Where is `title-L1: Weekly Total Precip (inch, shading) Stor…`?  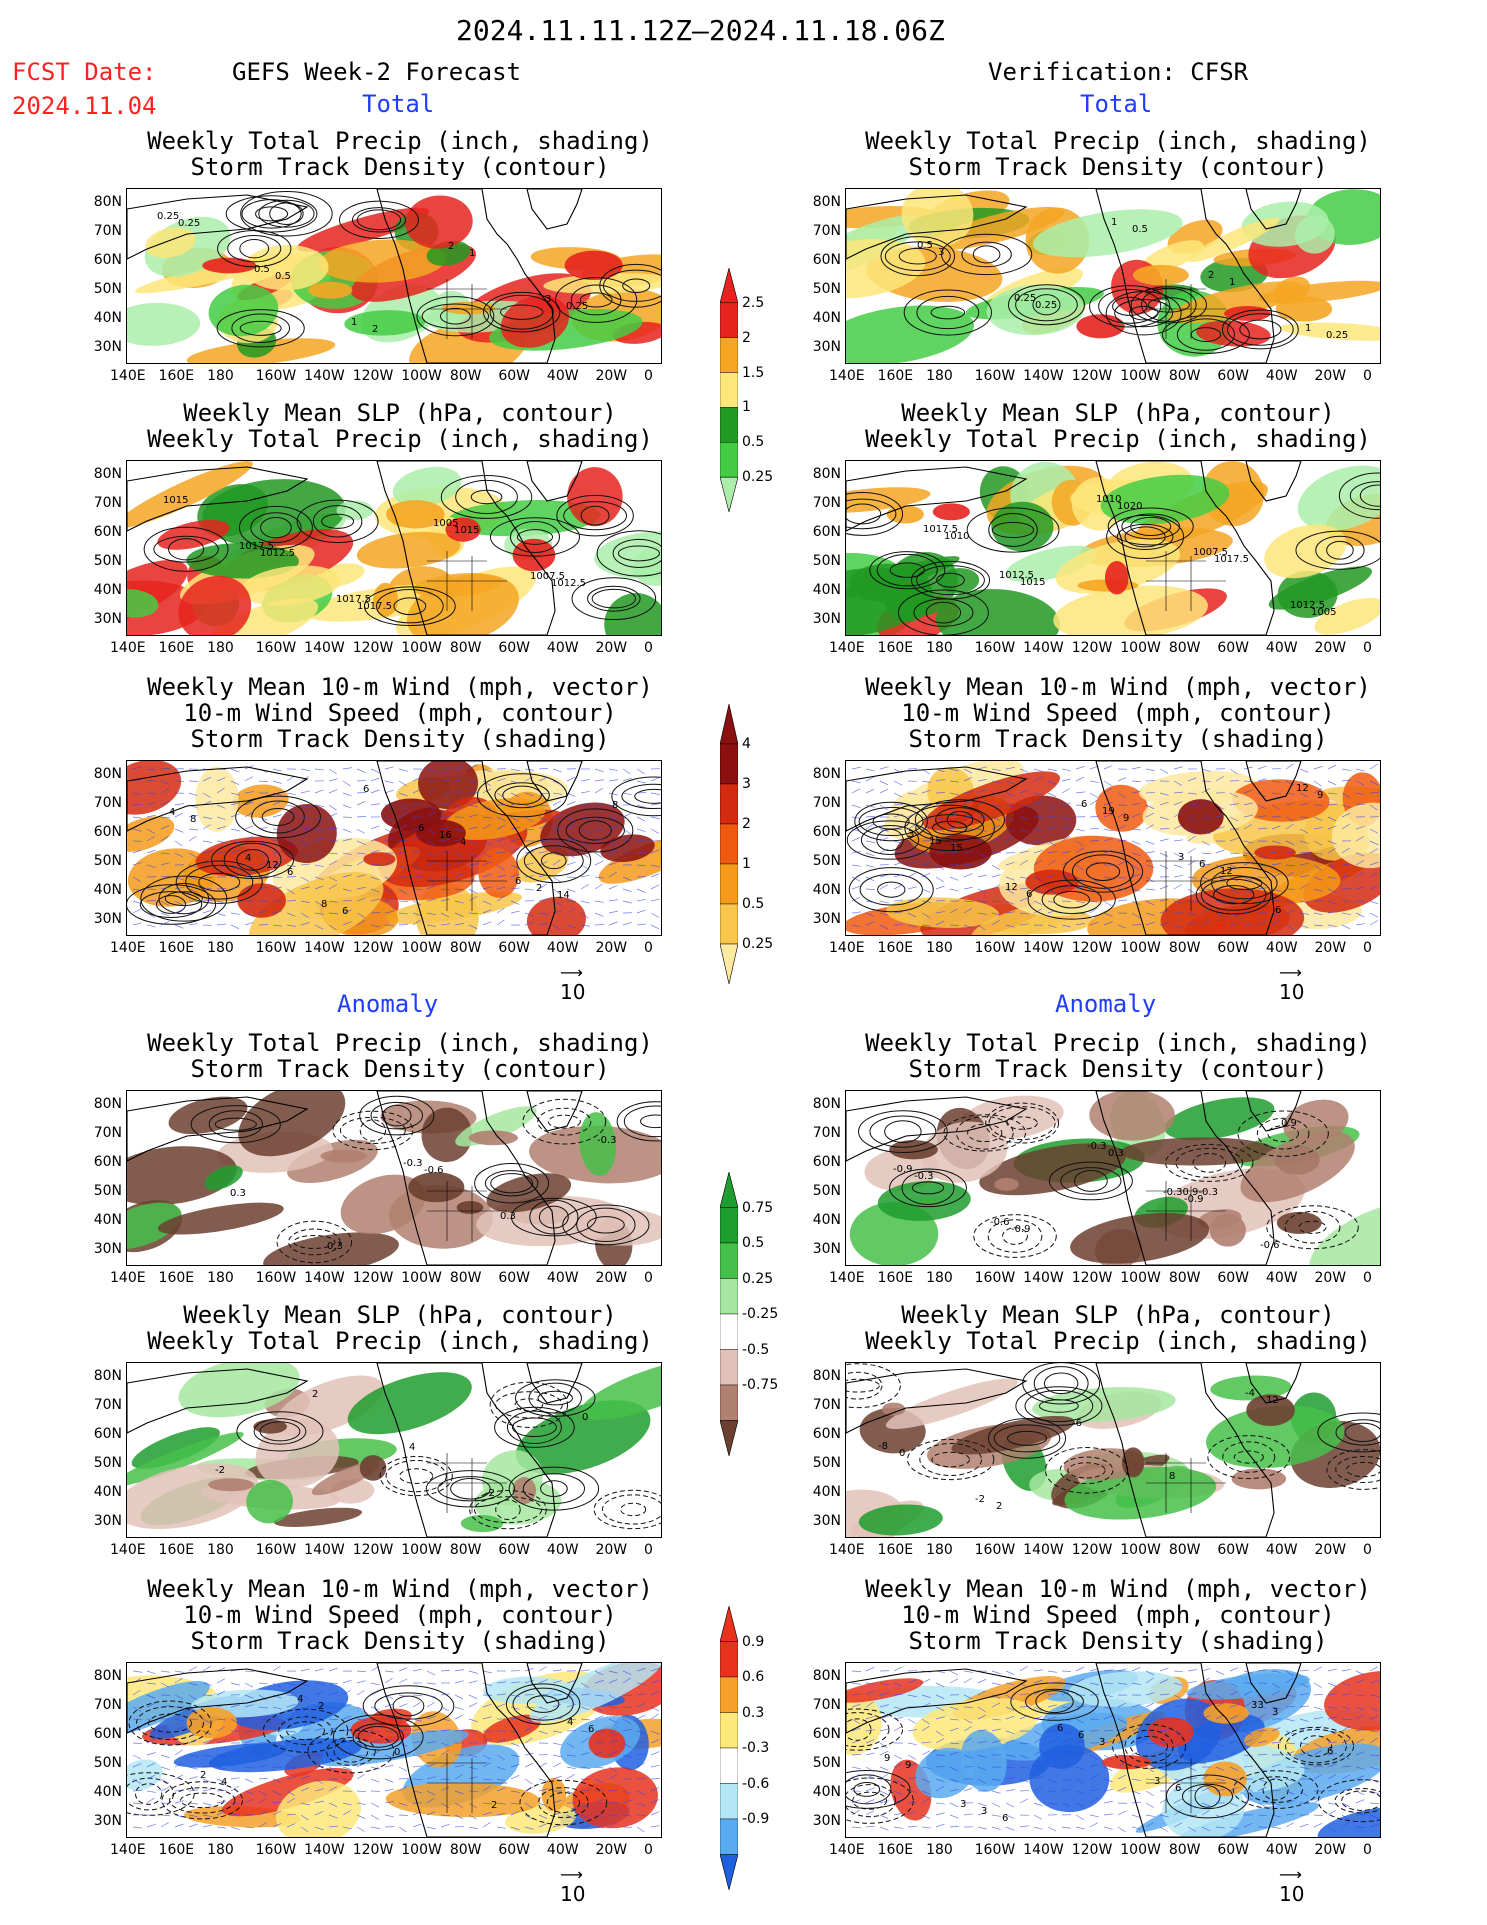
title-L1: Weekly Total Precip (inch, shading) Stor… is located at coordinates (400, 154).